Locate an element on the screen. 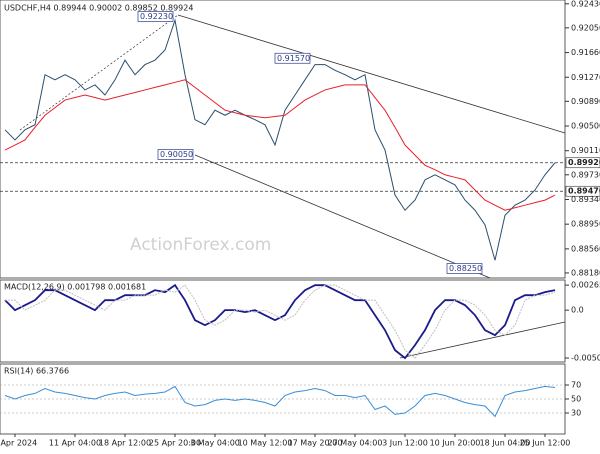 The width and height of the screenshot is (600, 454). x-tick-label: 3 May 04:00 is located at coordinates (215, 443).